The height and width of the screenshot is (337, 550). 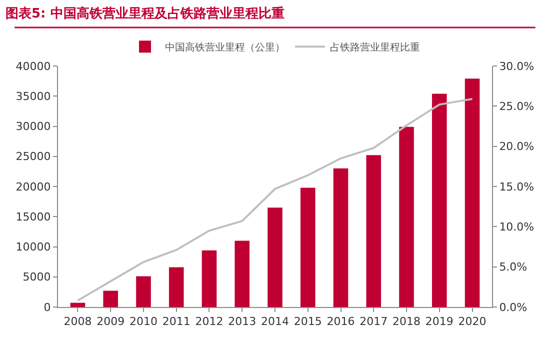 What do you see at coordinates (375, 48) in the screenshot?
I see `legend-label: 占铁路营业里程比重` at bounding box center [375, 48].